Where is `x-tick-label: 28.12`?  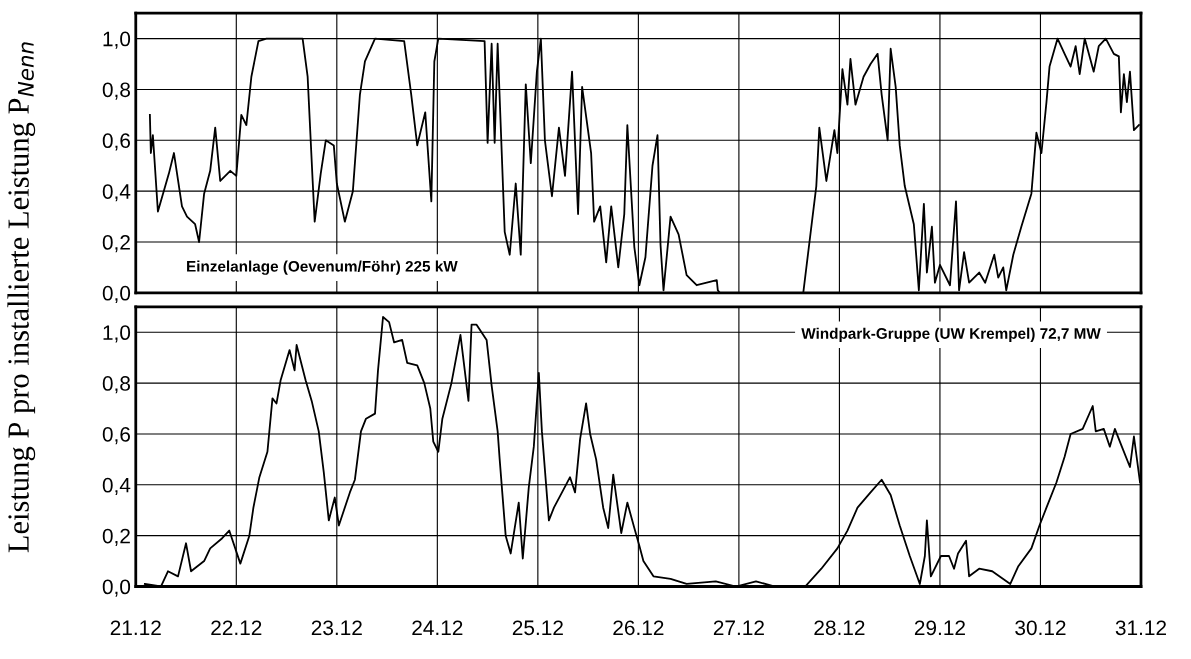 x-tick-label: 28.12 is located at coordinates (839, 628).